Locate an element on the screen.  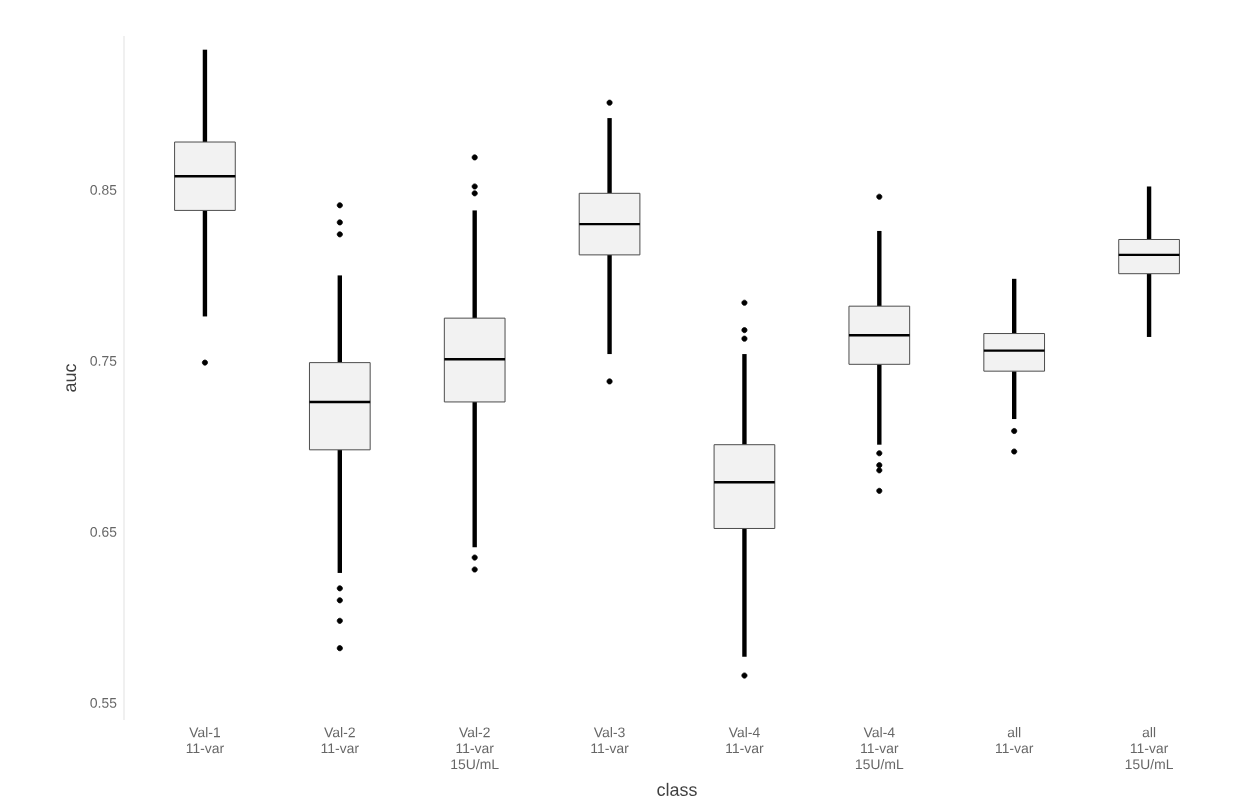
y-axis-title: auc is located at coordinates (71, 377).